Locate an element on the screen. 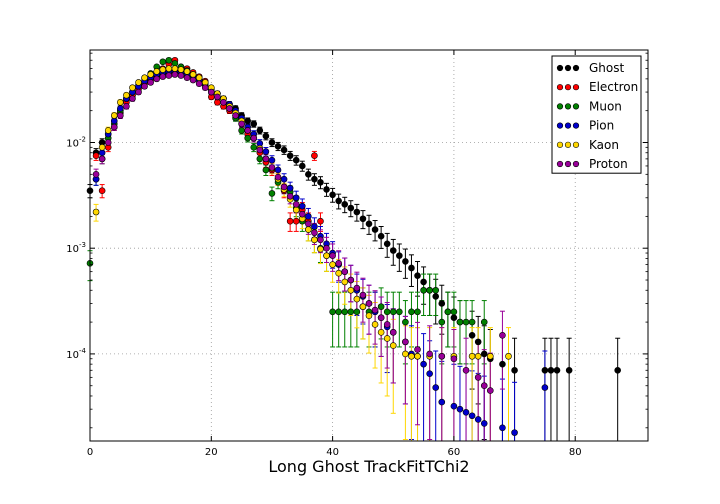 The height and width of the screenshot is (504, 720). legend-label-proton: Proton is located at coordinates (608, 164).